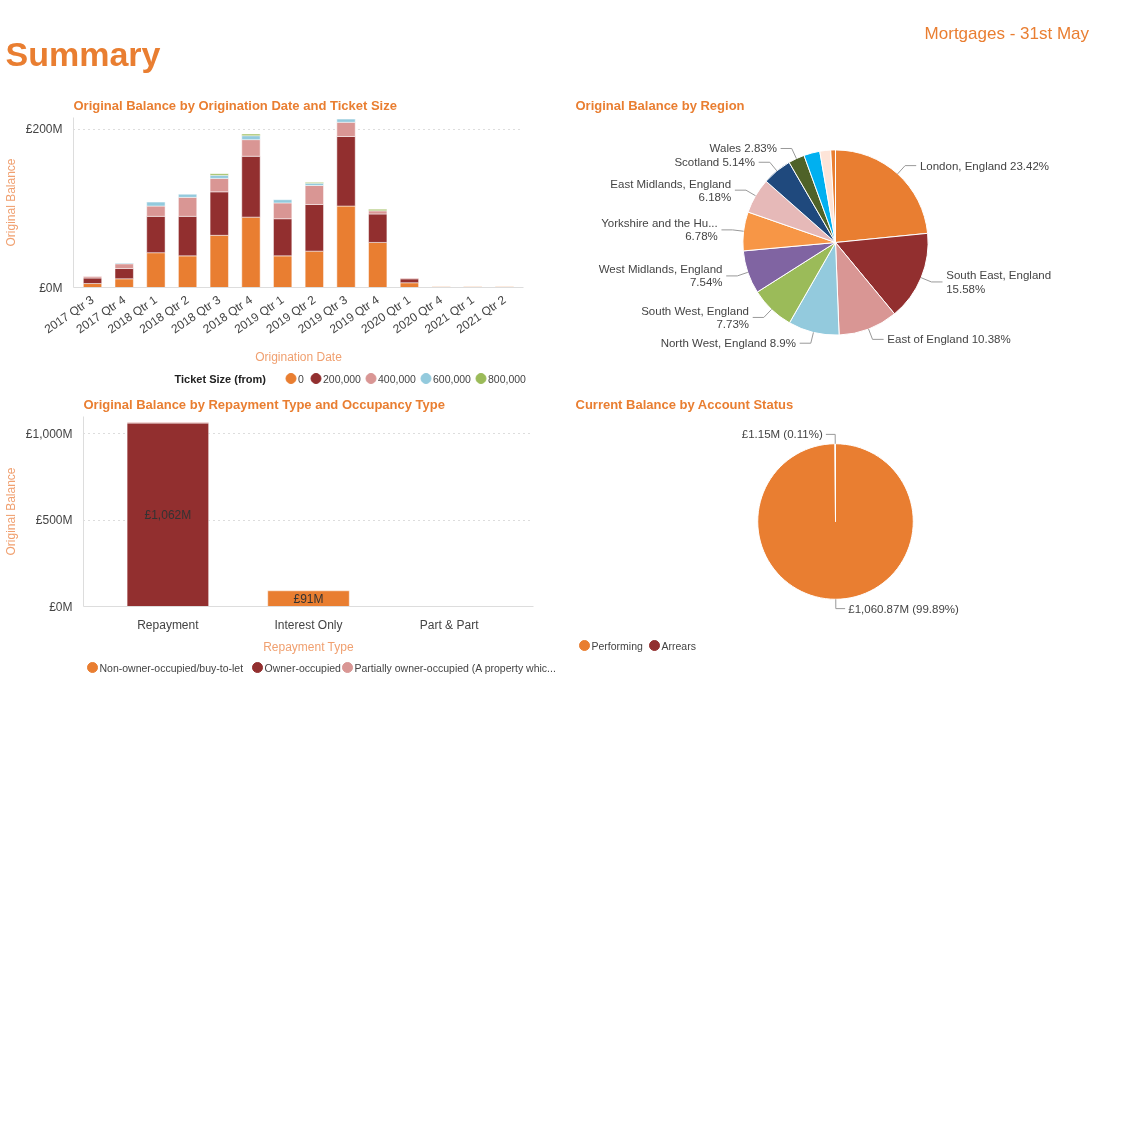 The image size is (1139, 1139). Describe the element at coordinates (904, 608) in the screenshot. I see `data-label: £1,060.87M (99.89%)` at that location.